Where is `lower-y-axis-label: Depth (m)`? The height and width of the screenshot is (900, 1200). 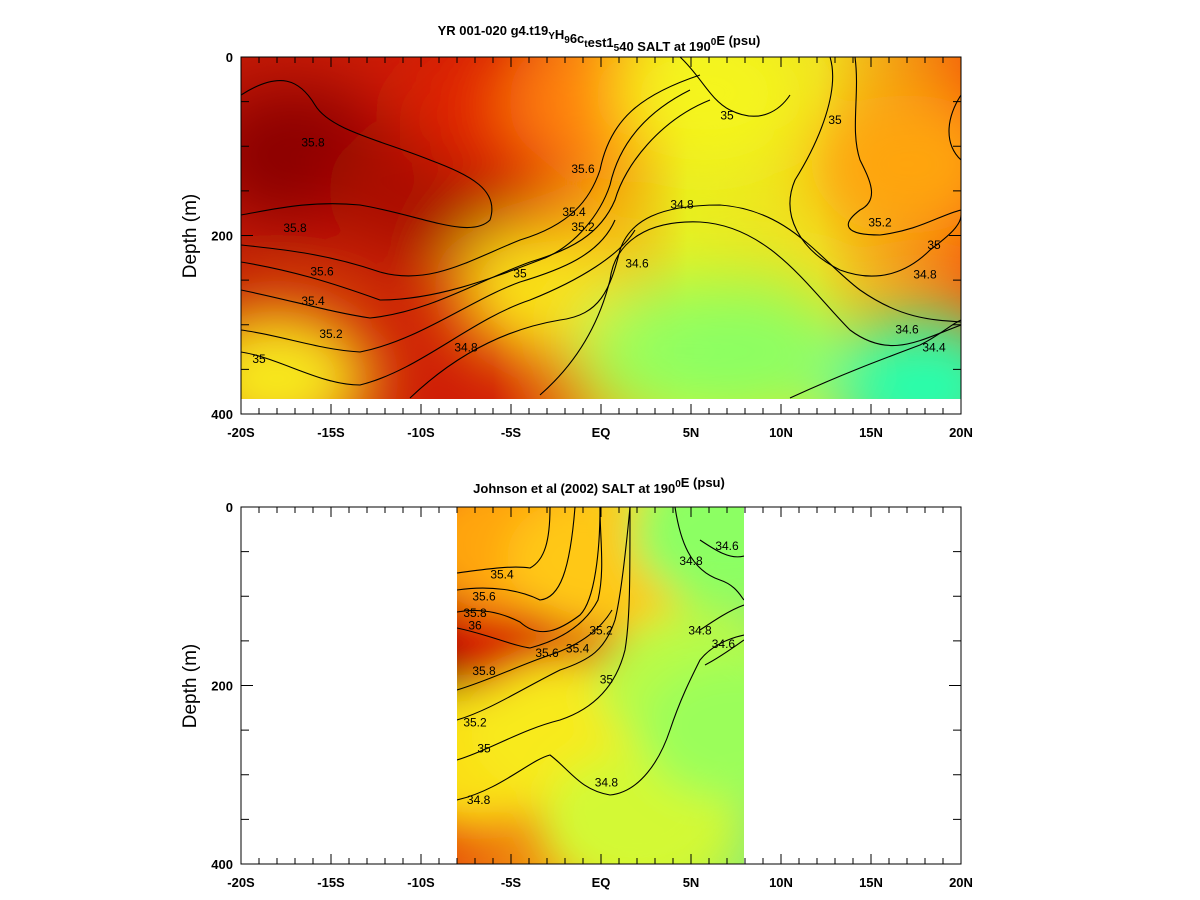 lower-y-axis-label: Depth (m) is located at coordinates (190, 686).